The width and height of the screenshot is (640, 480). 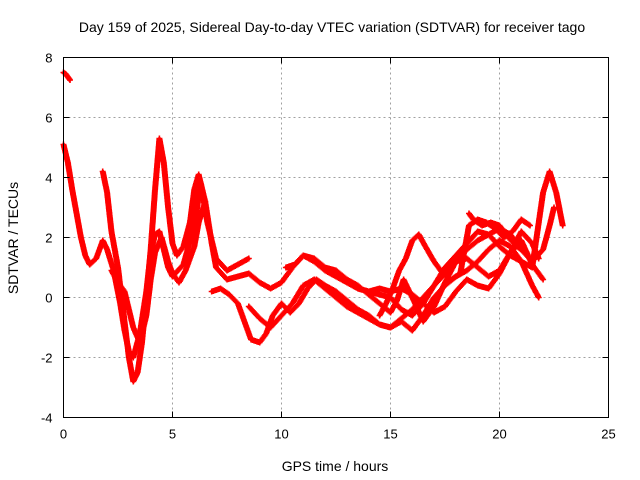 What do you see at coordinates (48, 118) in the screenshot?
I see `y-tick-label: 6` at bounding box center [48, 118].